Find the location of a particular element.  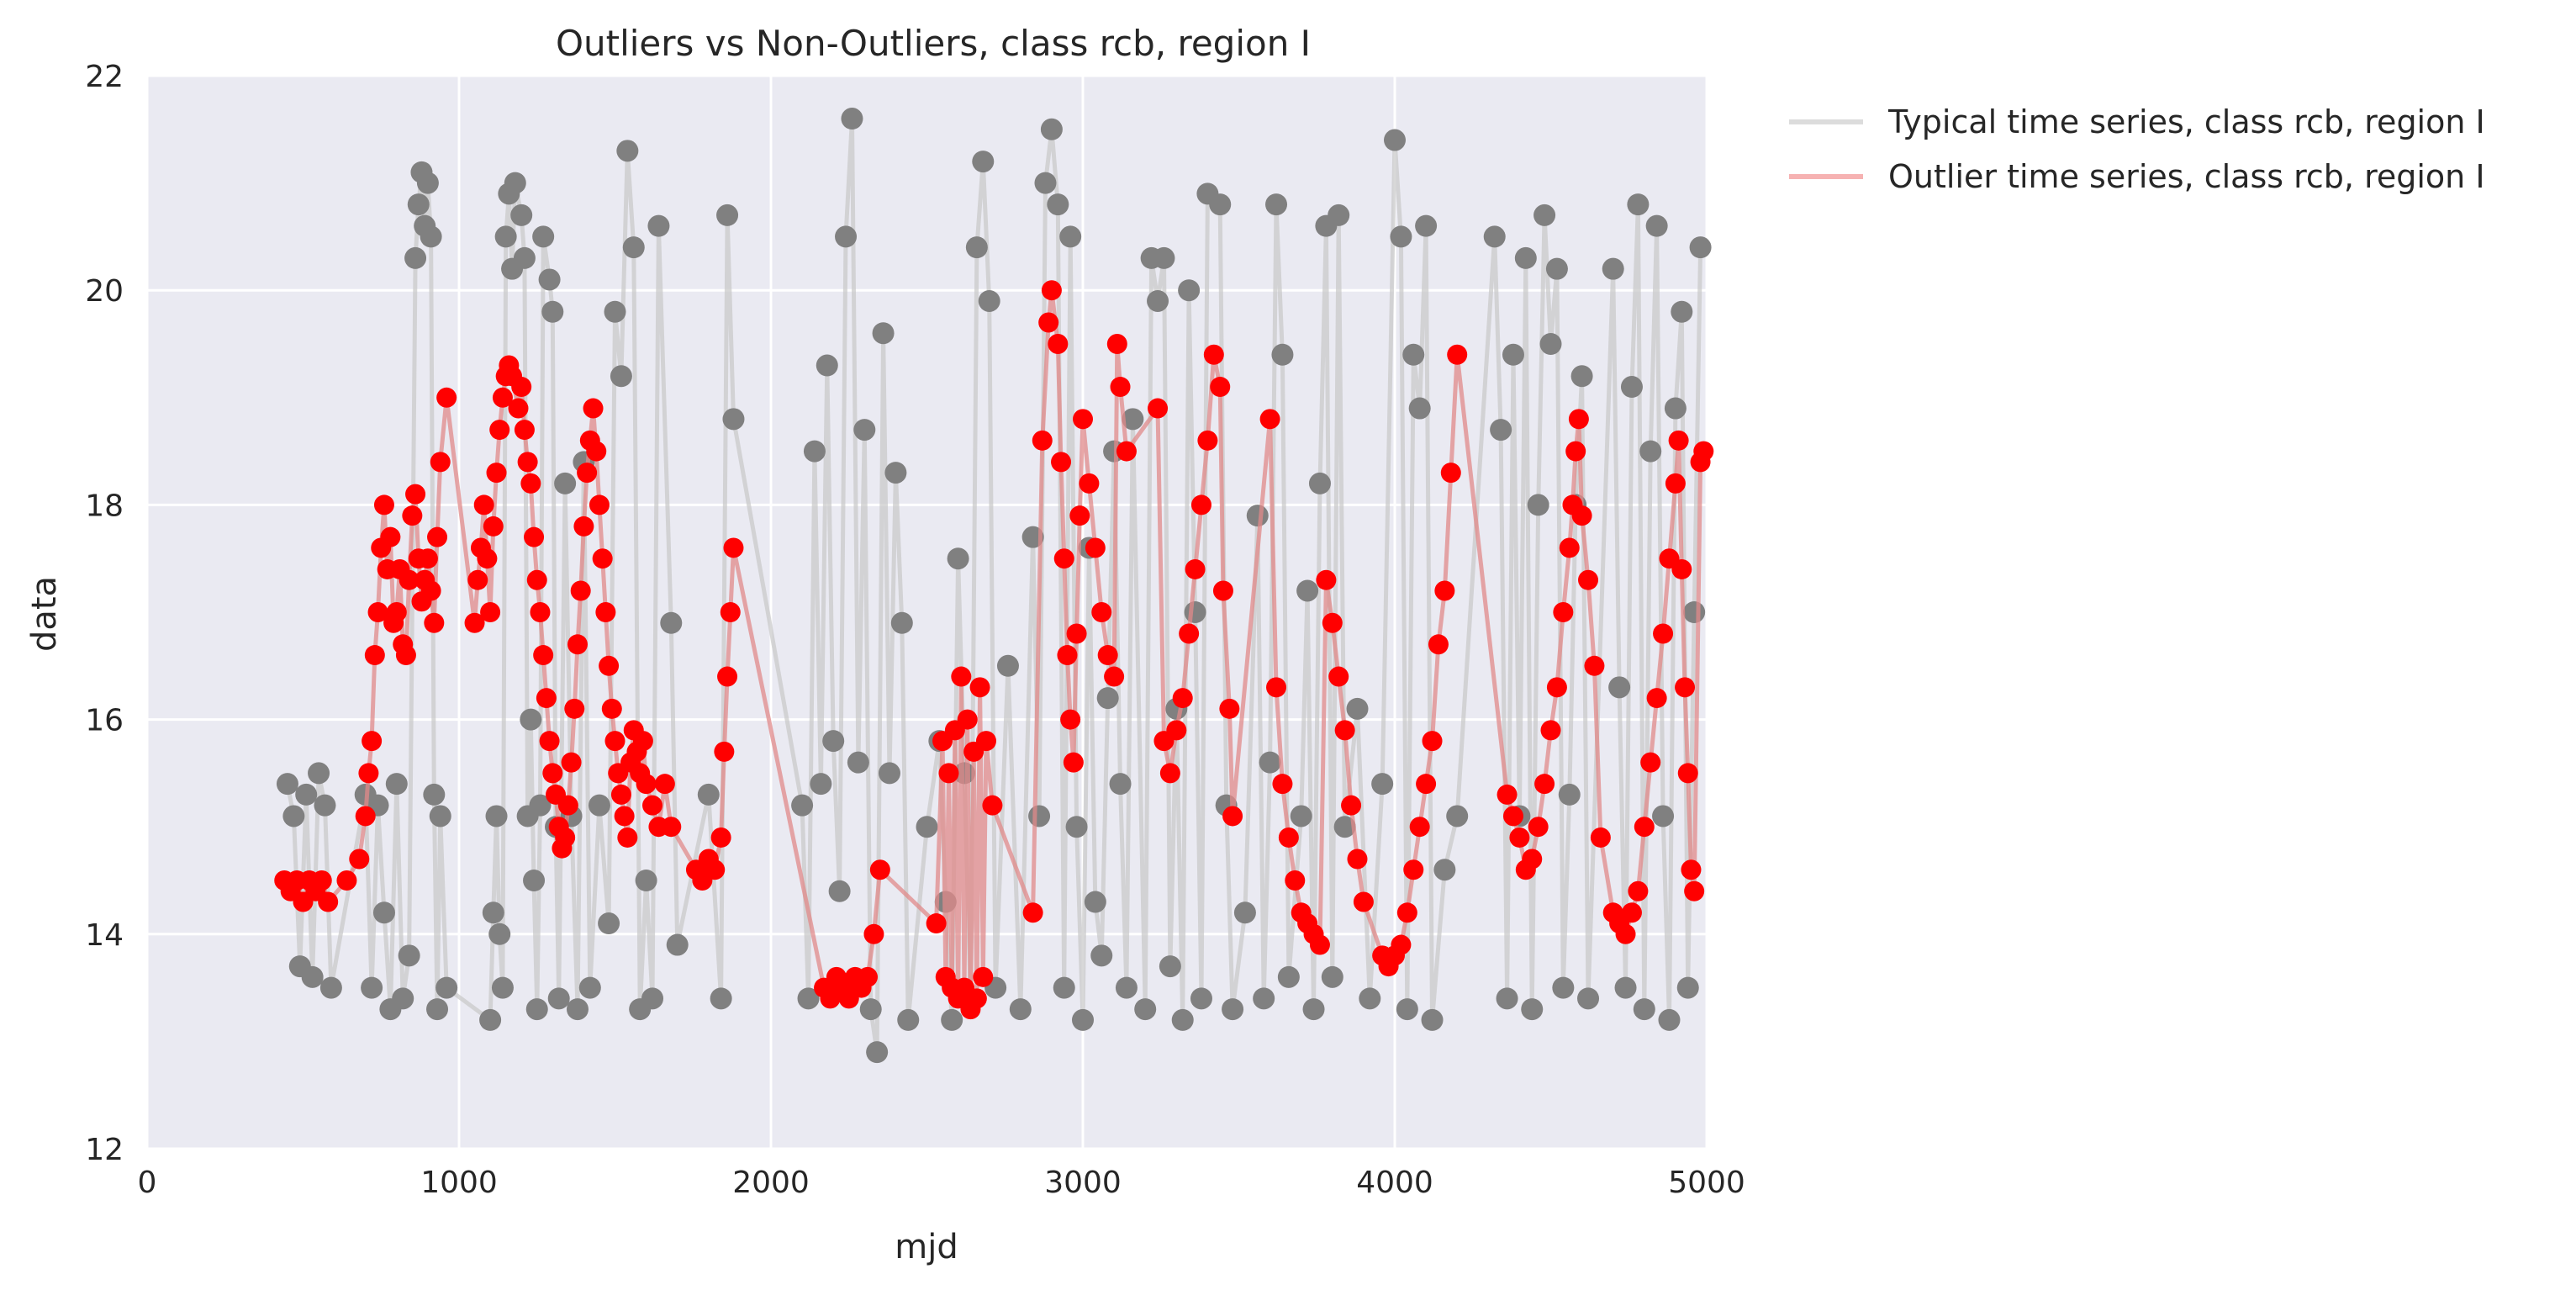

x-tick-label: 0 is located at coordinates (147, 1183).